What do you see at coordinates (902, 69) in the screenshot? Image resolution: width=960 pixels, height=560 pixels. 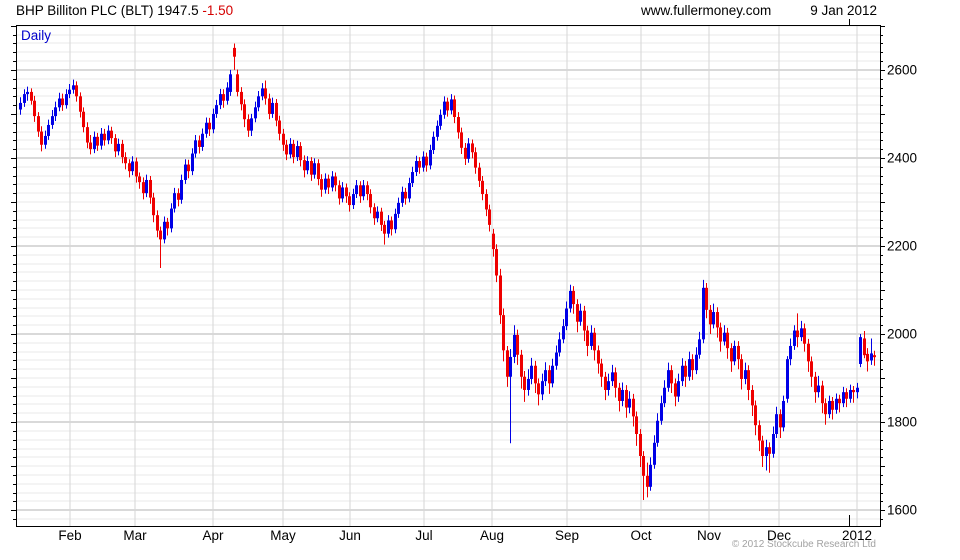 I see `y-axis-label: 2600` at bounding box center [902, 69].